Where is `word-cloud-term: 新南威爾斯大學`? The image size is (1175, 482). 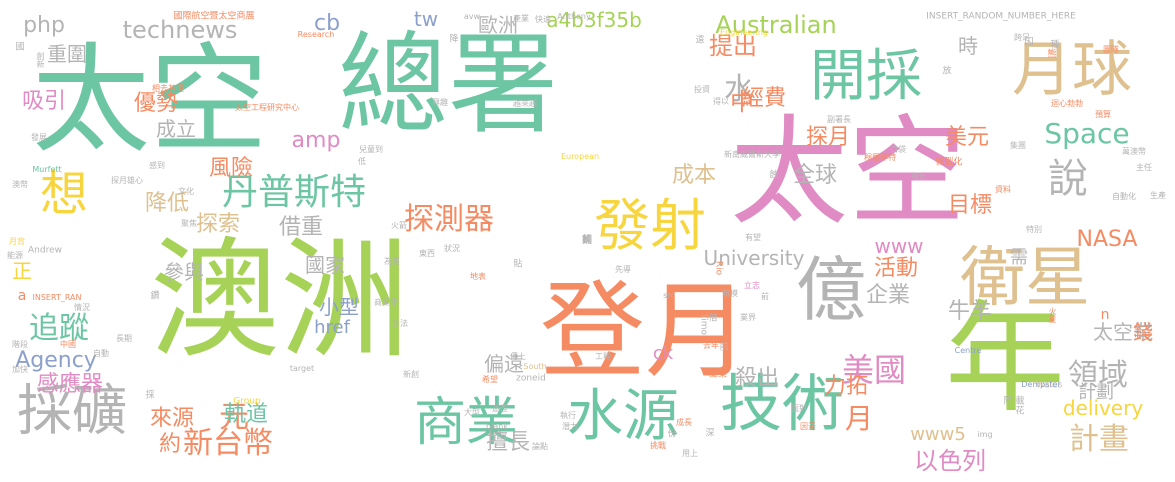 word-cloud-term: 新南威爾斯大學 is located at coordinates (752, 154).